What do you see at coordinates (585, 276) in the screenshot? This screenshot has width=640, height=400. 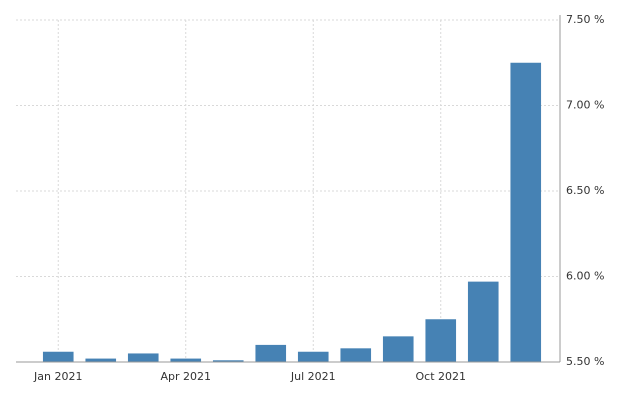 I see `y-tick-label: 6.00 %` at bounding box center [585, 276].